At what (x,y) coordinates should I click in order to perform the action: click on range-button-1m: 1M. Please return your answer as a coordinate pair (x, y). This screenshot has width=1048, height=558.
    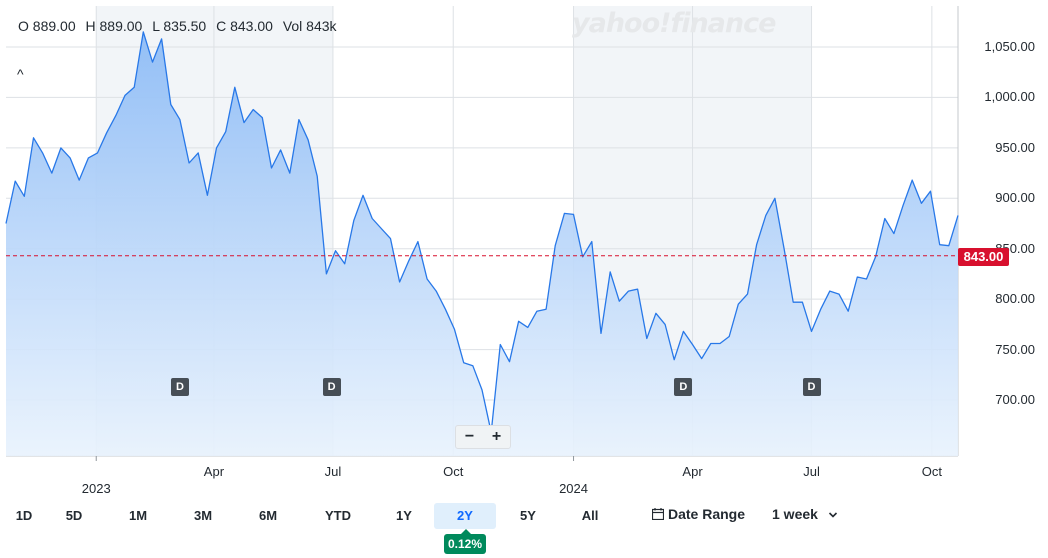
    Looking at the image, I should click on (138, 515).